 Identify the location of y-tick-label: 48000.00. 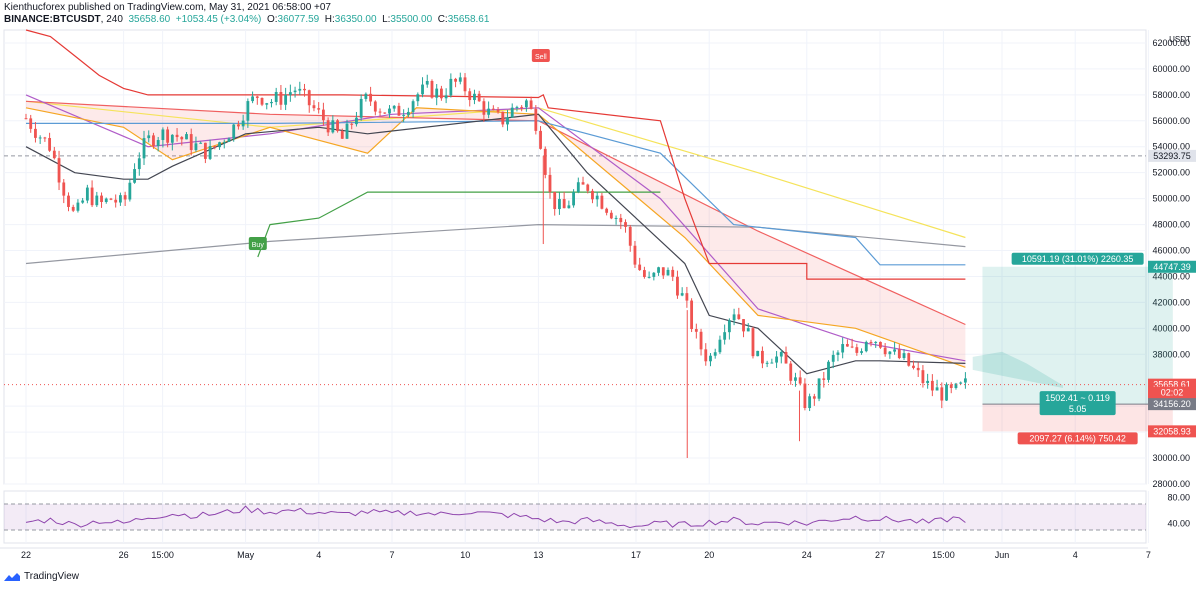
(1171, 225).